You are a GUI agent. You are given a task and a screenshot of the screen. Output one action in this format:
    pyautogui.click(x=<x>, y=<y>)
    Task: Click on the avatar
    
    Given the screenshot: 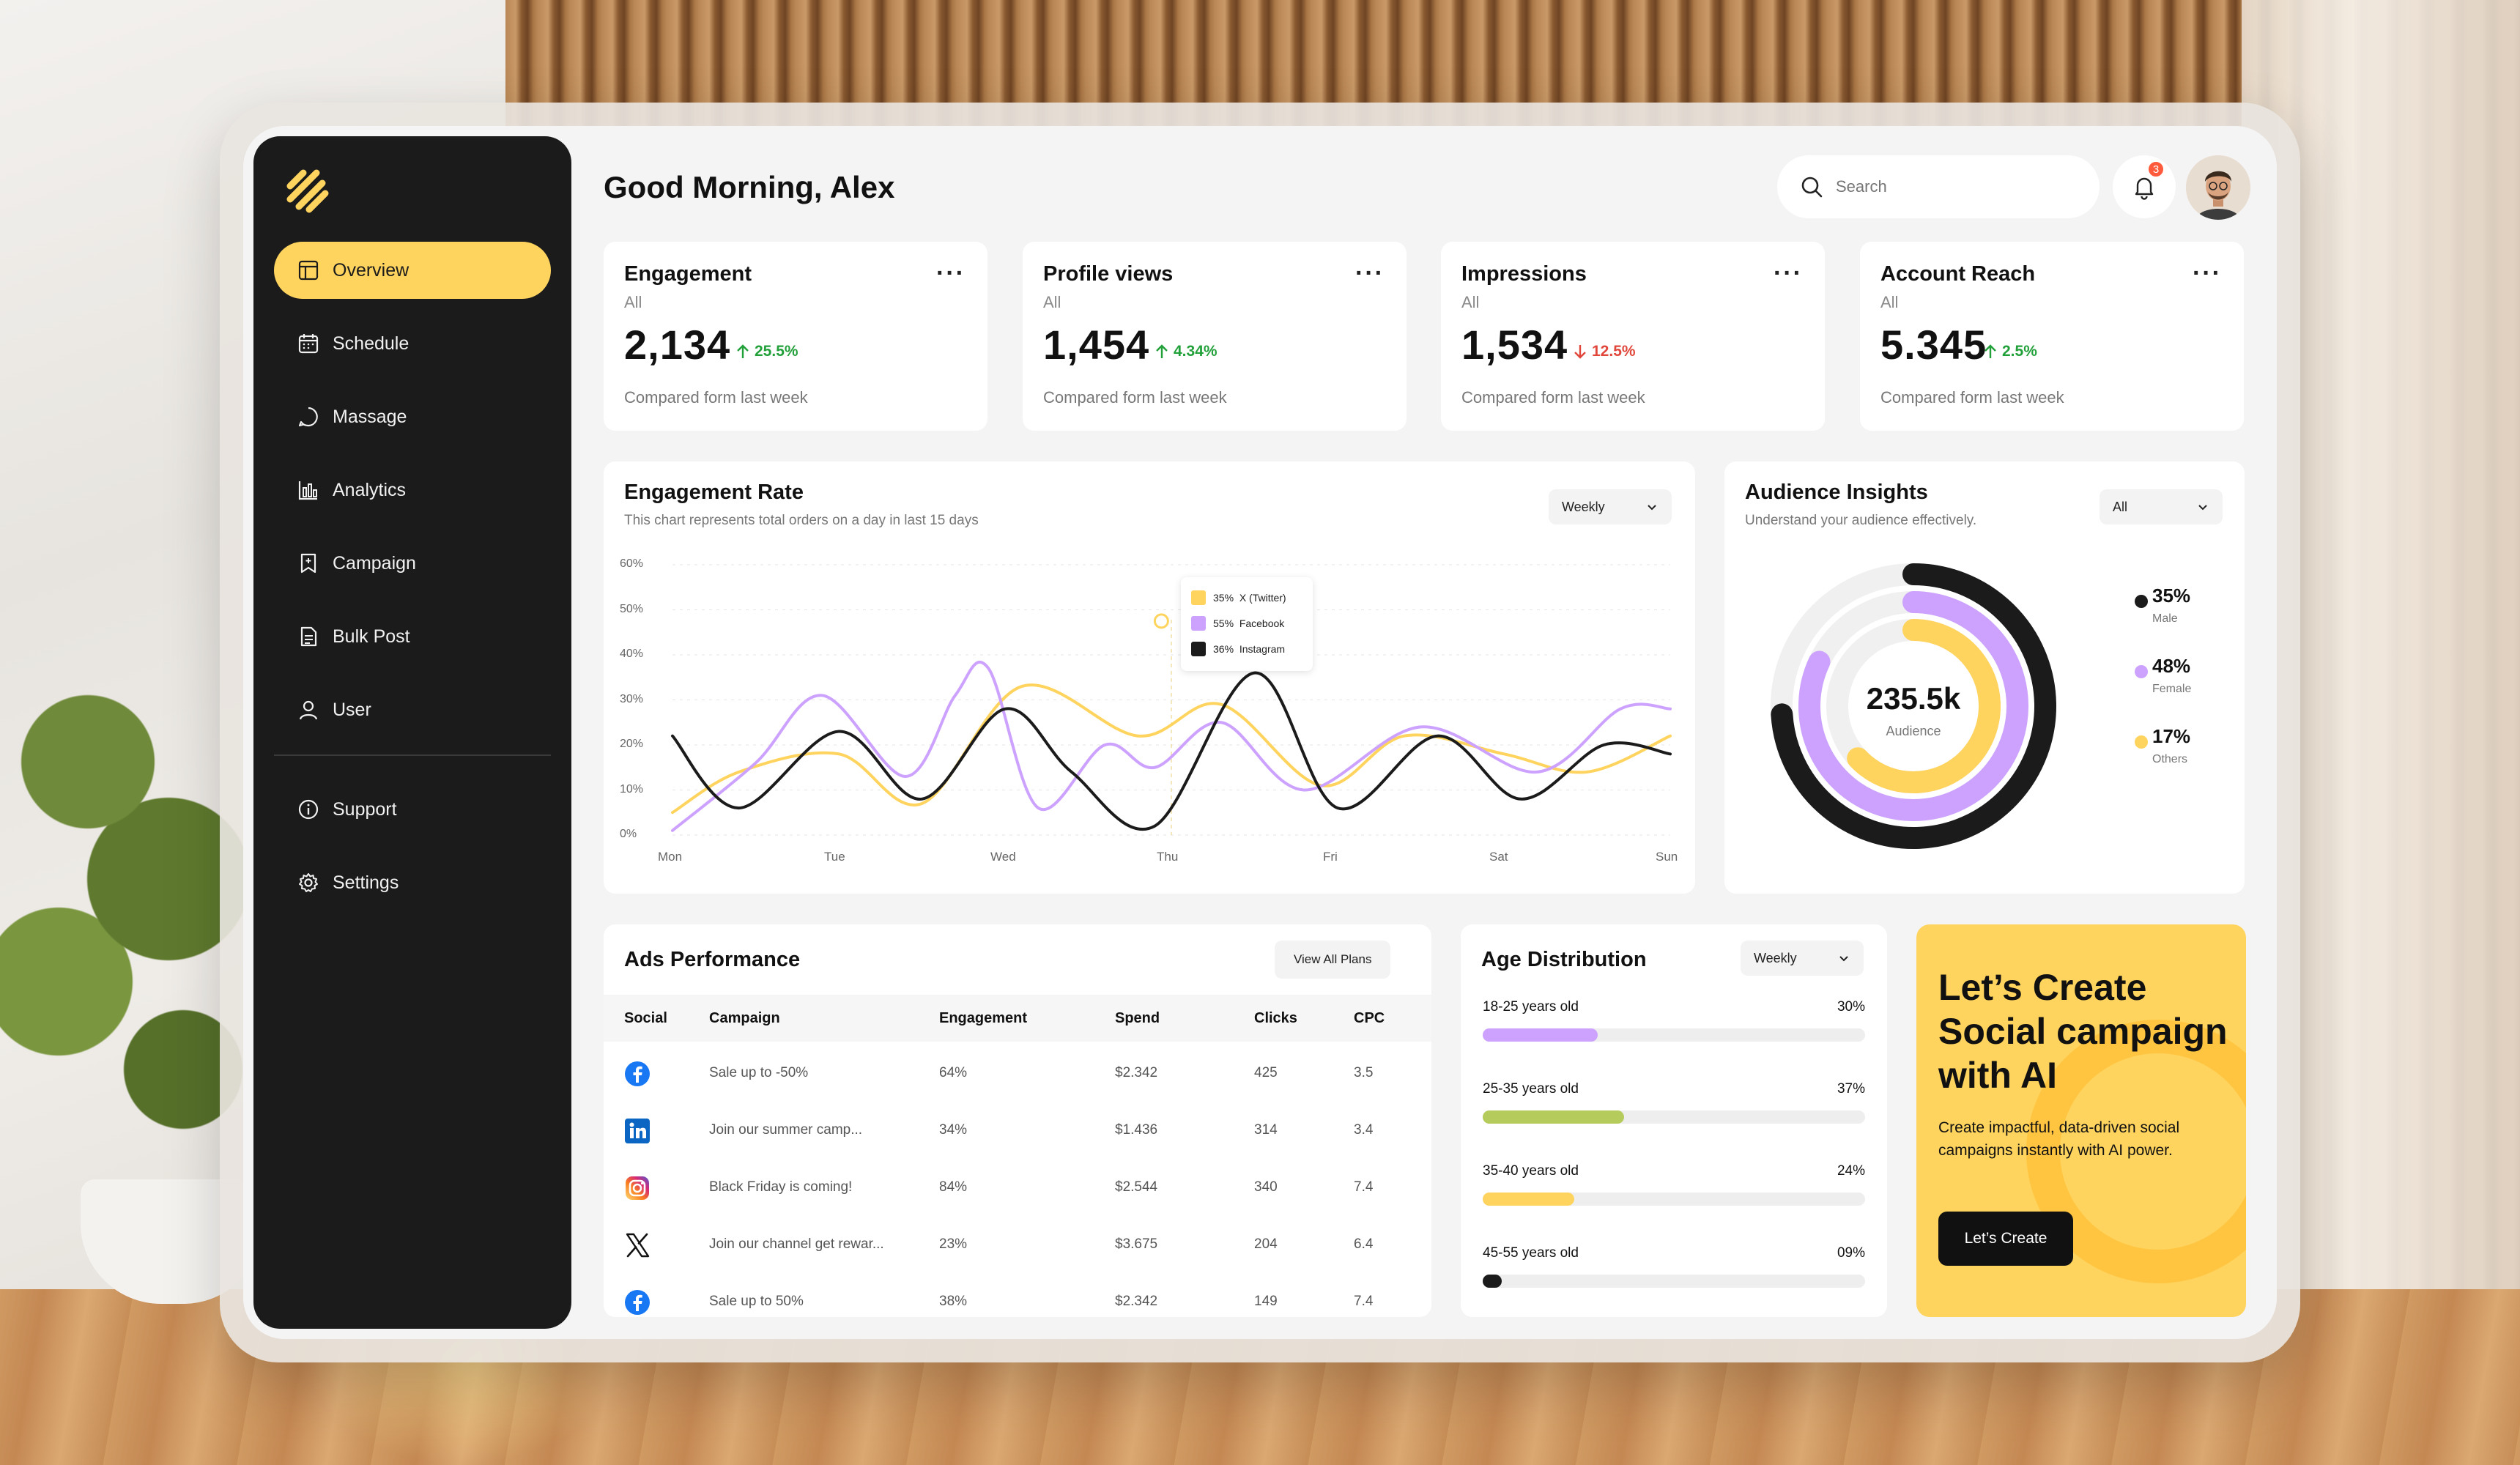 What is the action you would take?
    pyautogui.click(x=2218, y=188)
    